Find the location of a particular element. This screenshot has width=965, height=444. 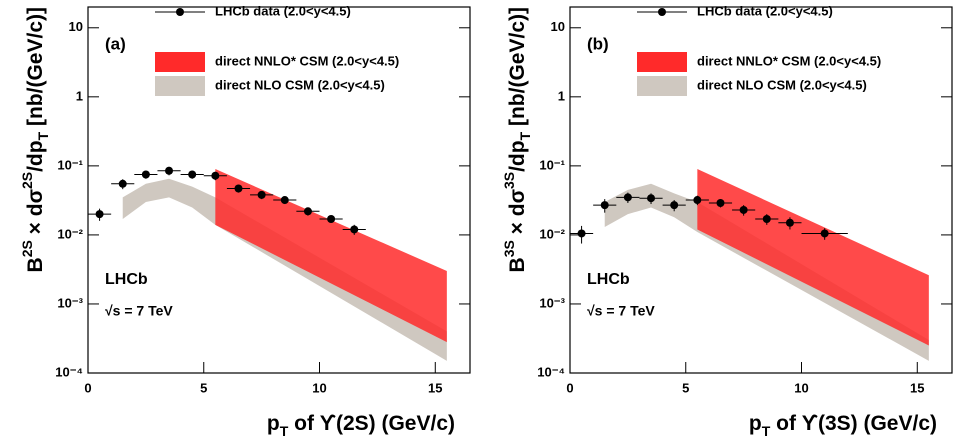

x-axis-label: pT of ϒ(3S) (GeV/c) is located at coordinates (843, 425).